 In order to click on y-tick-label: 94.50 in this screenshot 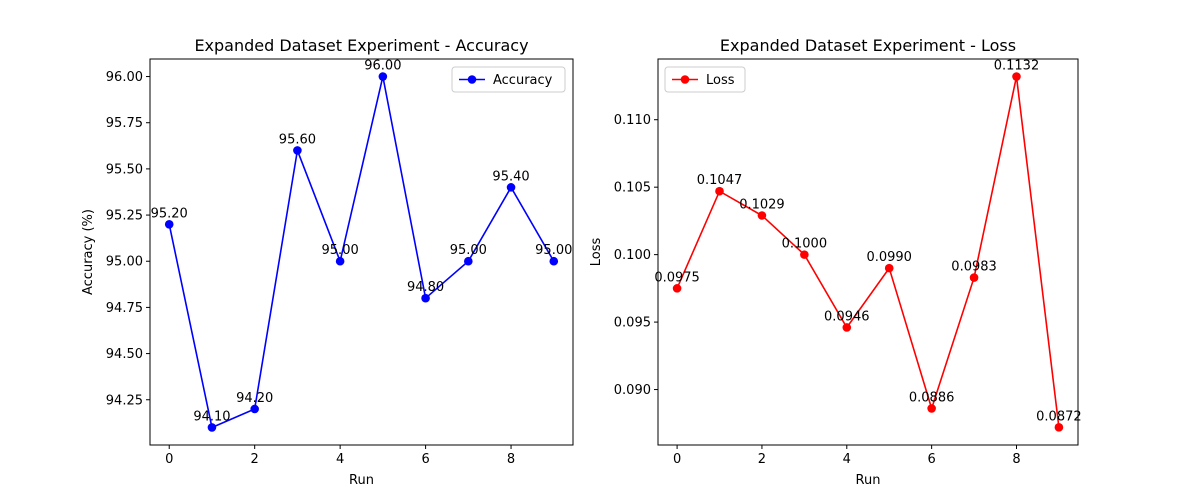, I will do `click(124, 354)`.